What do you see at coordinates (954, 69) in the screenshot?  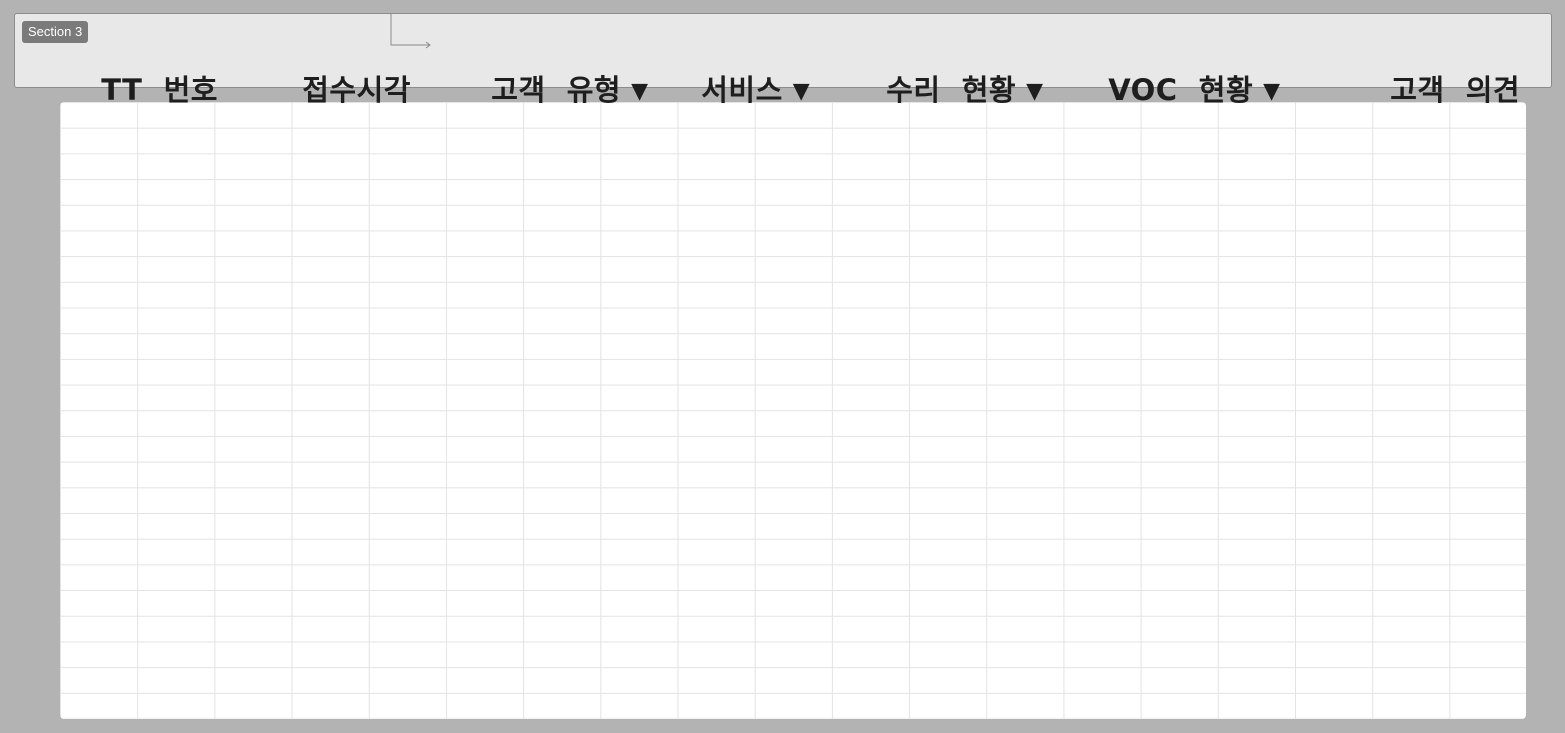 I see `column-header-repair-status: 수리 현황 ▼` at bounding box center [954, 69].